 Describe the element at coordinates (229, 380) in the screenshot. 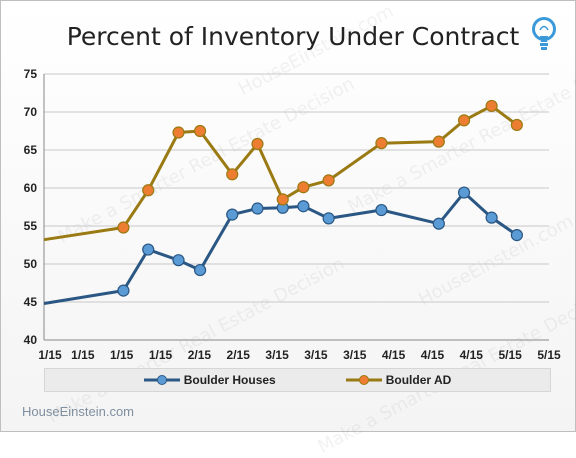

I see `legend-label-houses: Boulder Houses` at that location.